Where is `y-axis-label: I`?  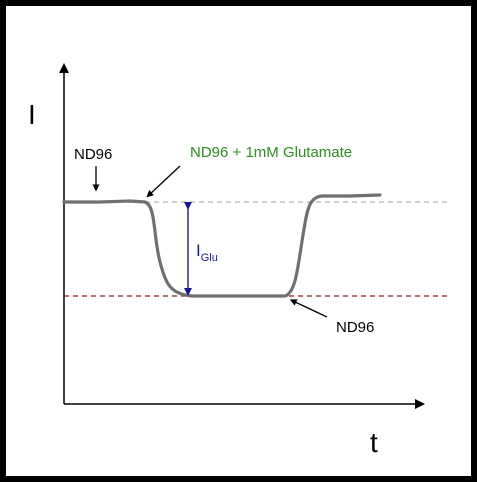
y-axis-label: I is located at coordinates (32, 114).